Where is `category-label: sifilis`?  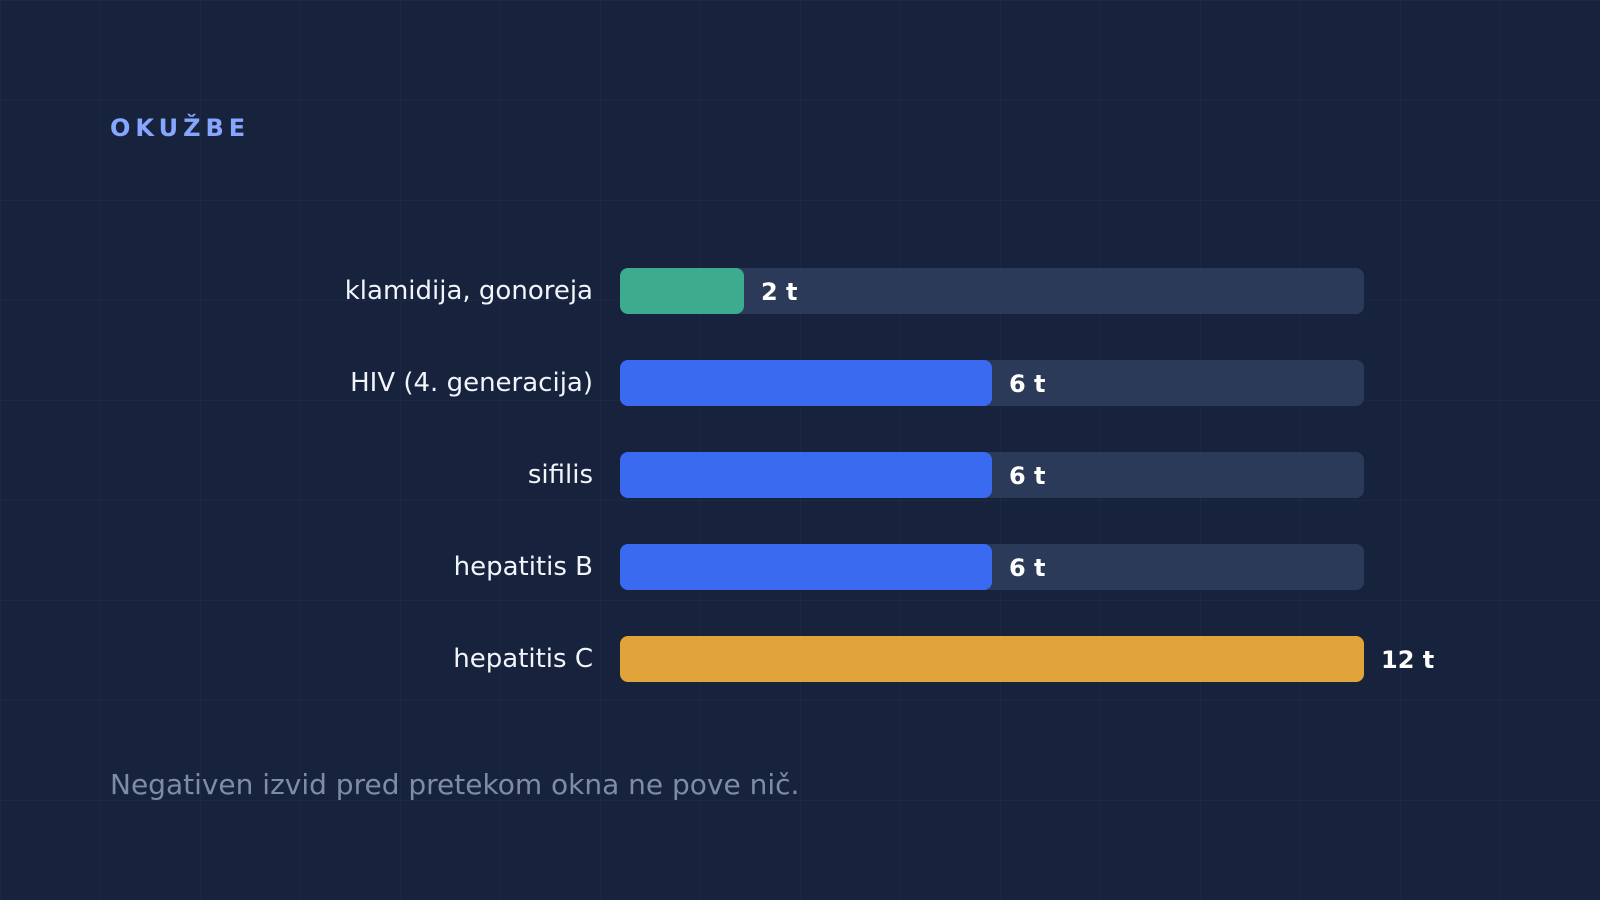
category-label: sifilis is located at coordinates (560, 475).